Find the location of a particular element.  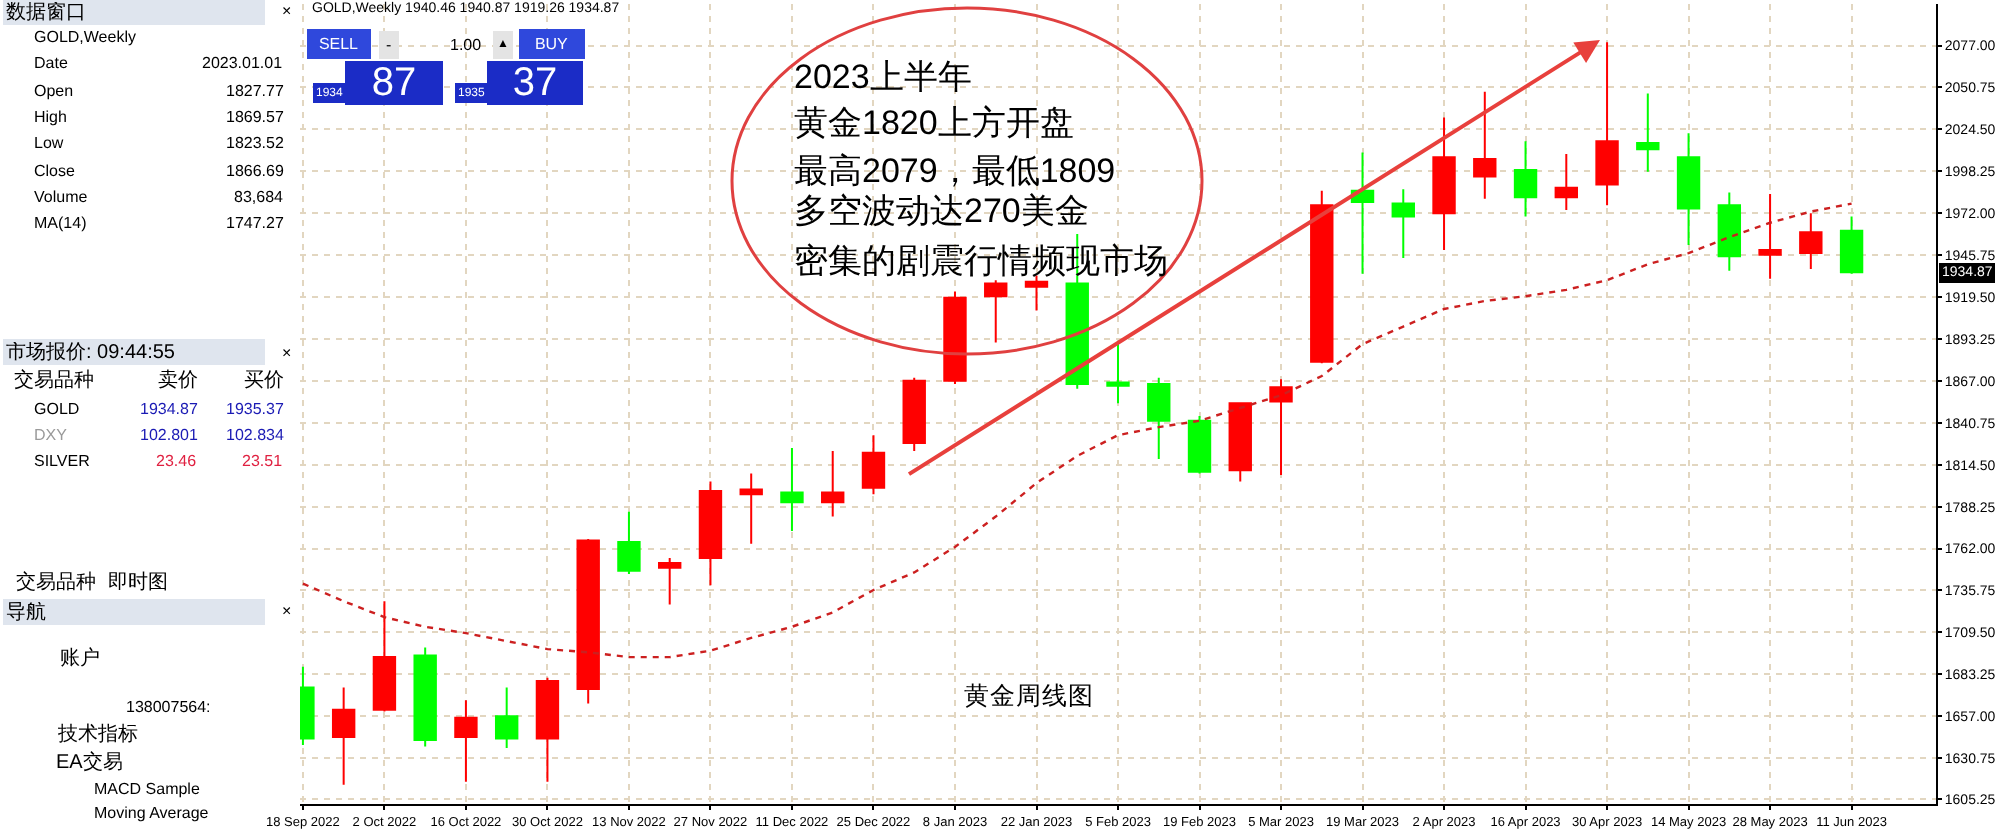

text: Low is located at coordinates (49, 143).